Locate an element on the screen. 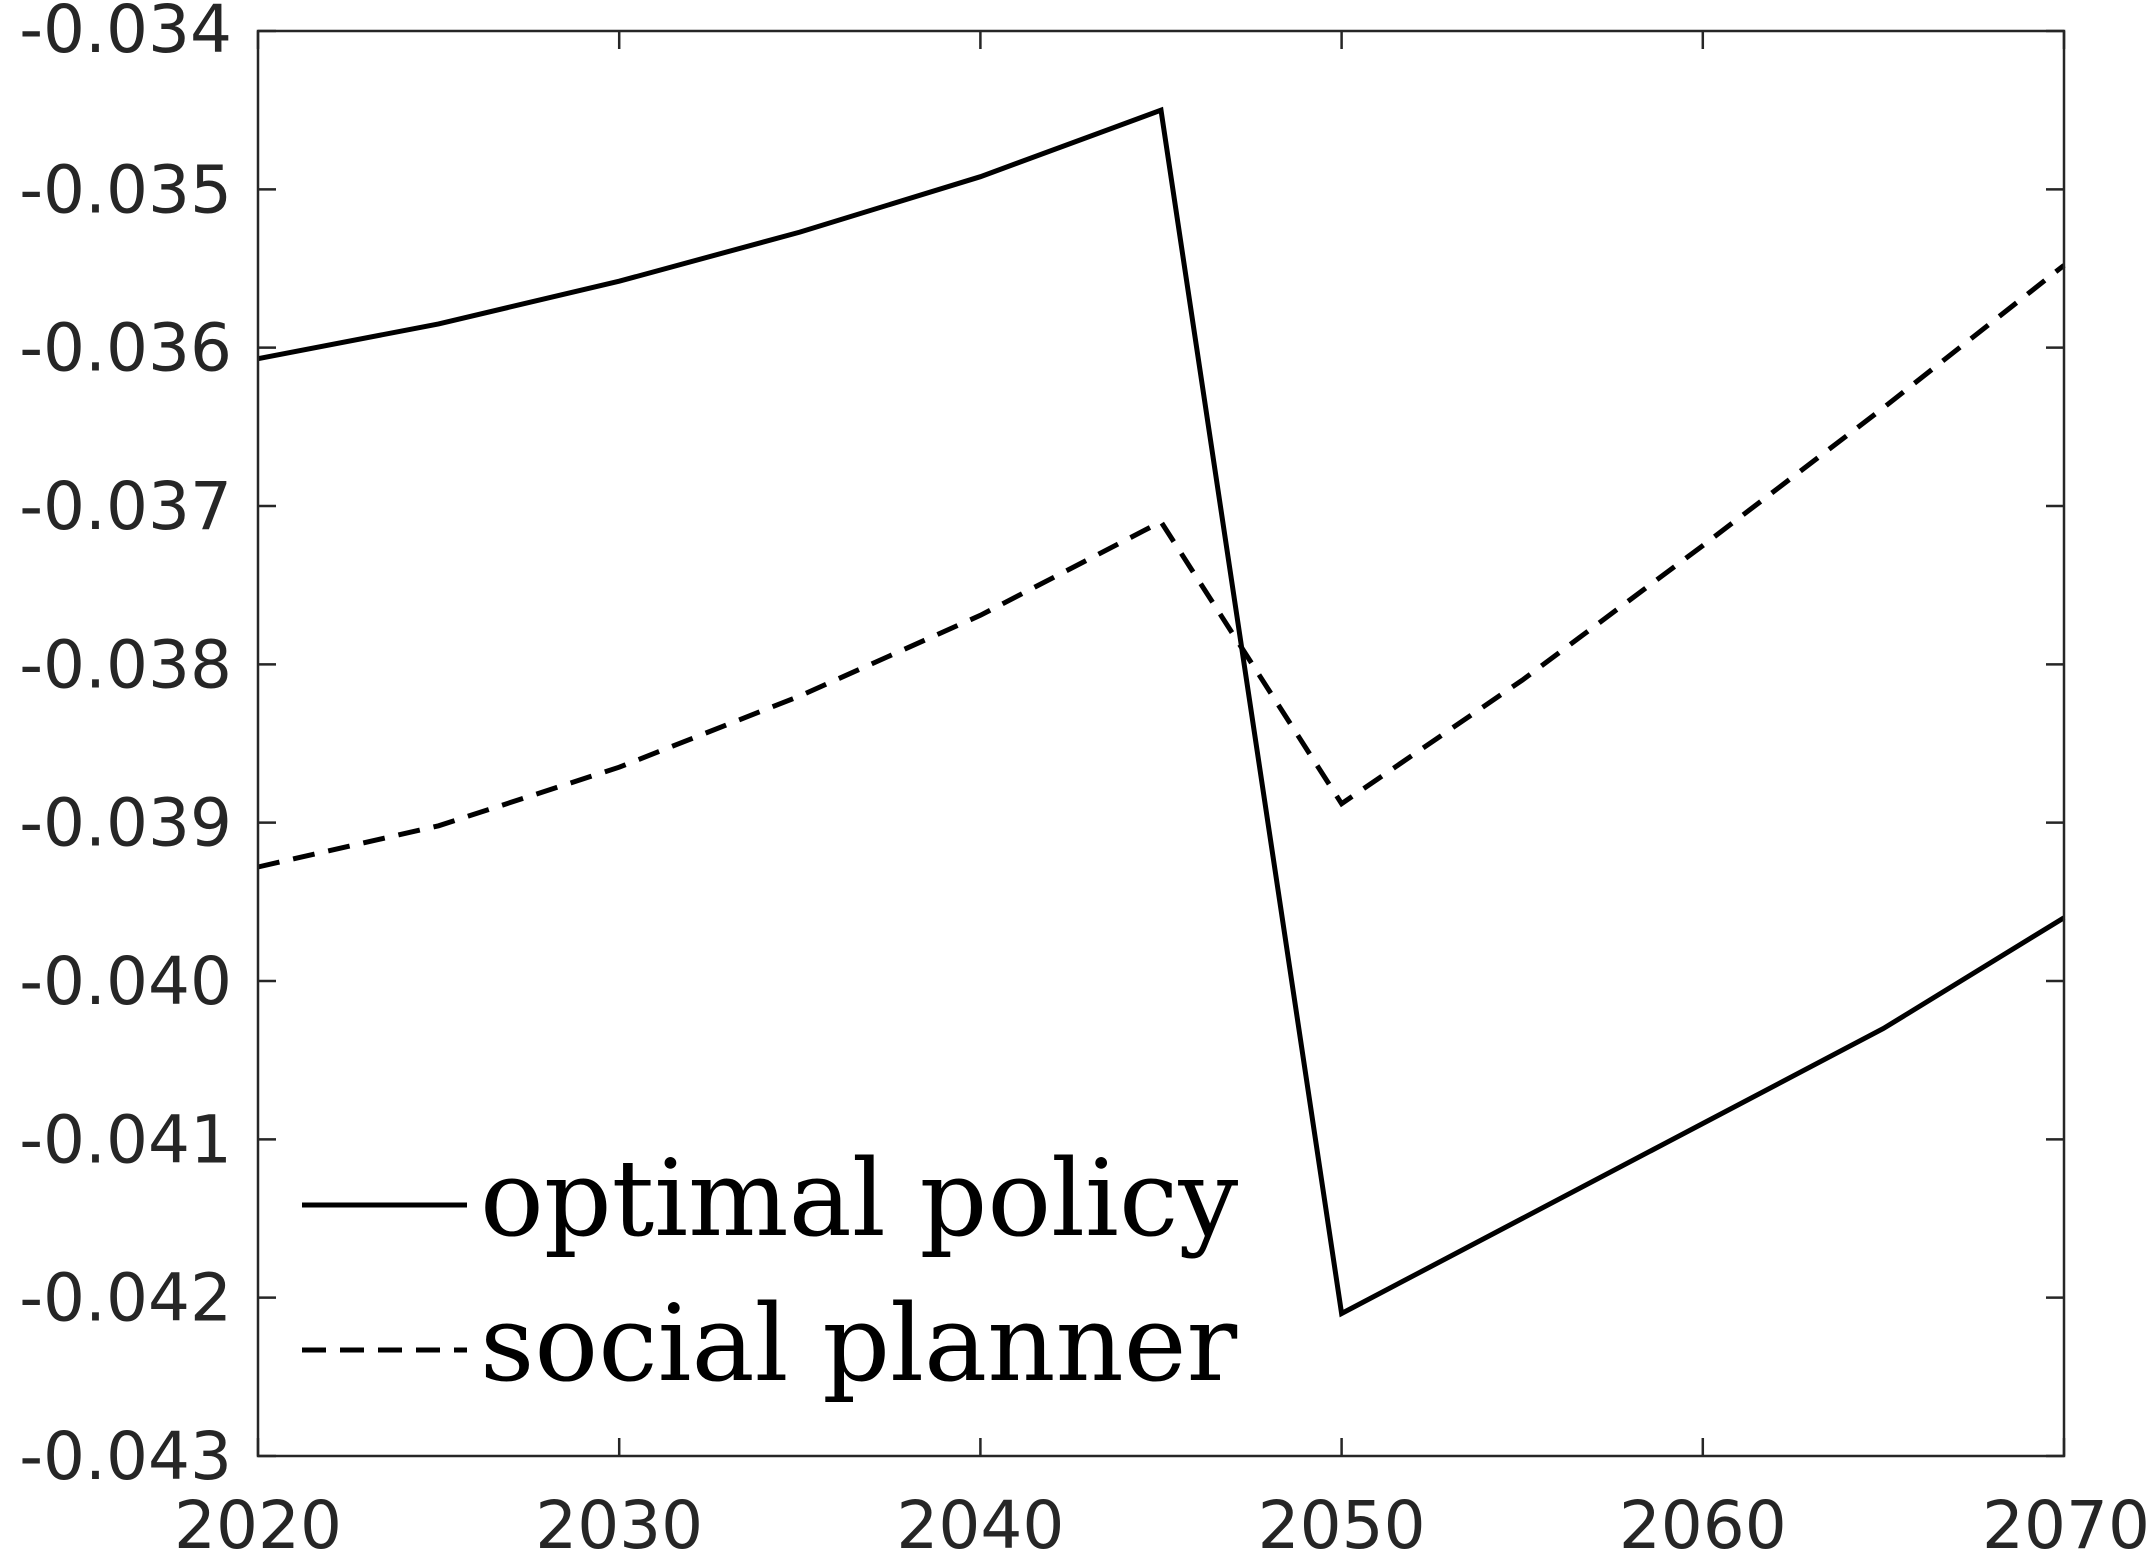 The image size is (2155, 1554). y-tick-label: -0.039 is located at coordinates (125, 823).